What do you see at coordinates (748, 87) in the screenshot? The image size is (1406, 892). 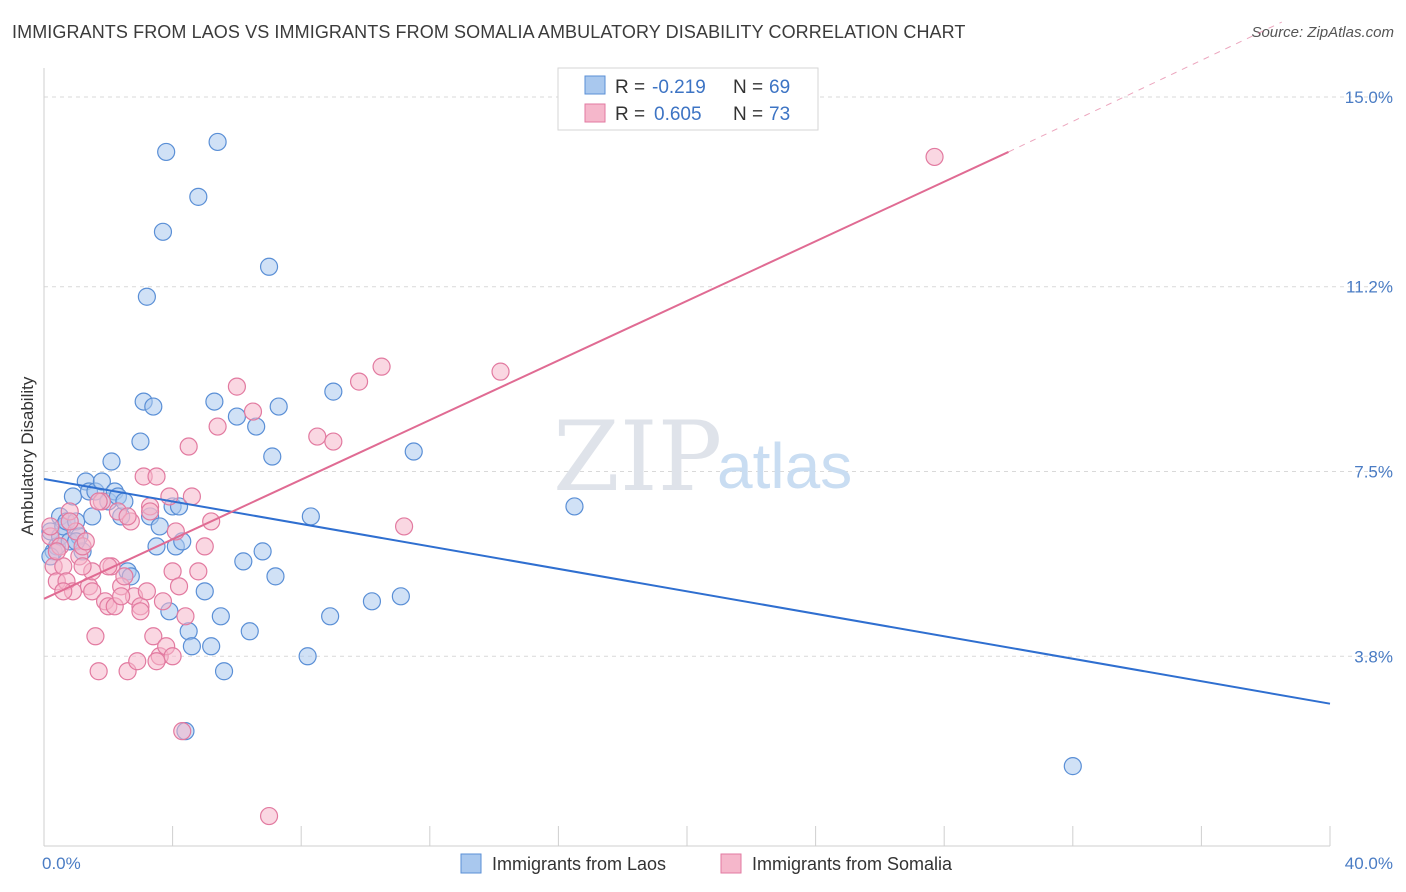 I see `legend-n-label-laos: N =` at bounding box center [748, 87].